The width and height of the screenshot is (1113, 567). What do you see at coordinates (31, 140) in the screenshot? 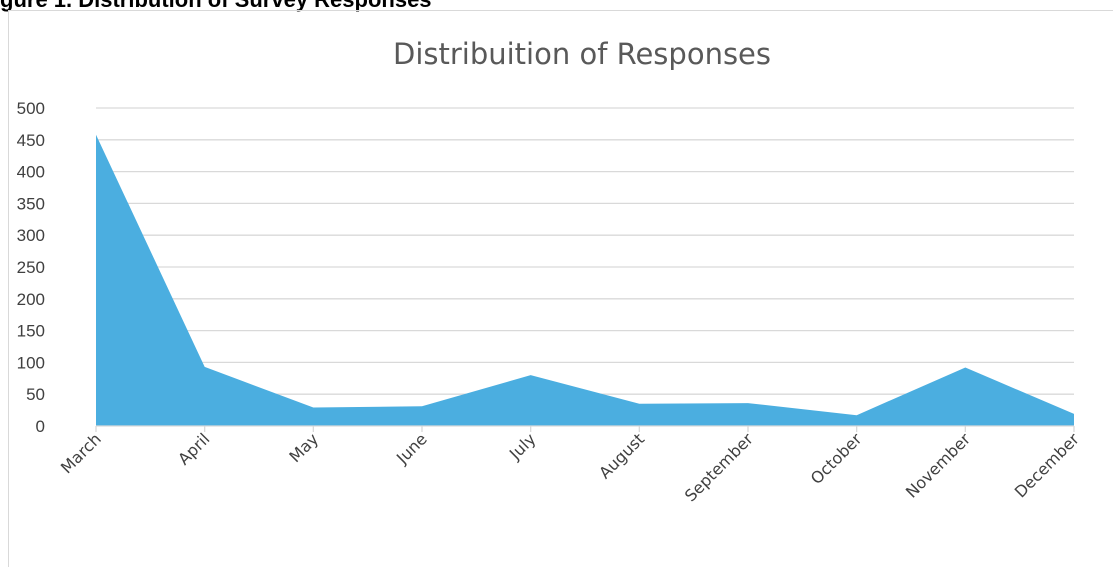
I see `y-tick-label-450: 450` at bounding box center [31, 140].